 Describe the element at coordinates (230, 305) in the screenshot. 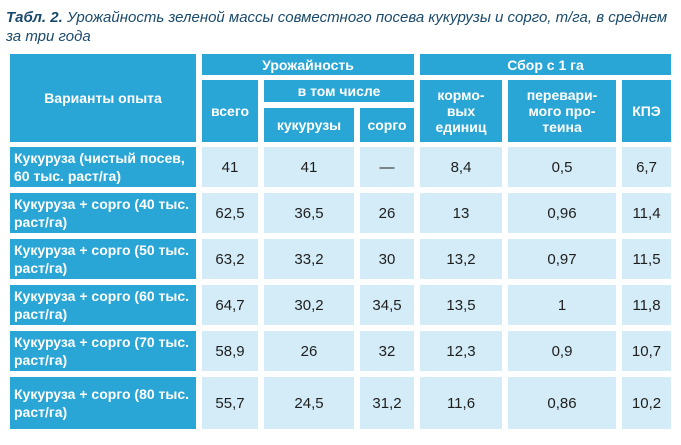

I see `cell-total: 64,7` at that location.